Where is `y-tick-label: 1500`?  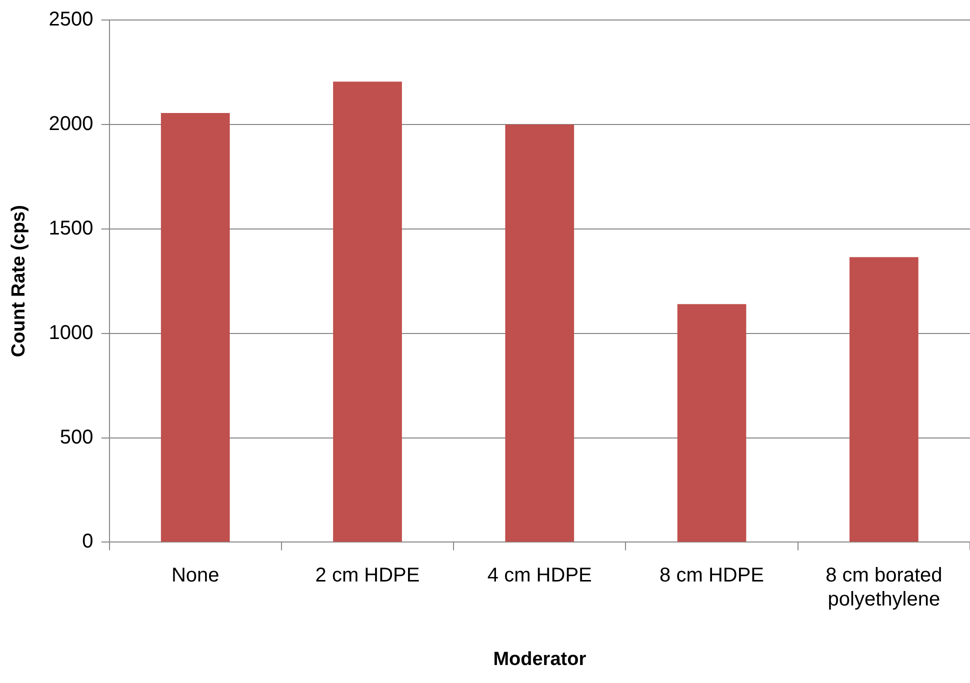
y-tick-label: 1500 is located at coordinates (71, 228).